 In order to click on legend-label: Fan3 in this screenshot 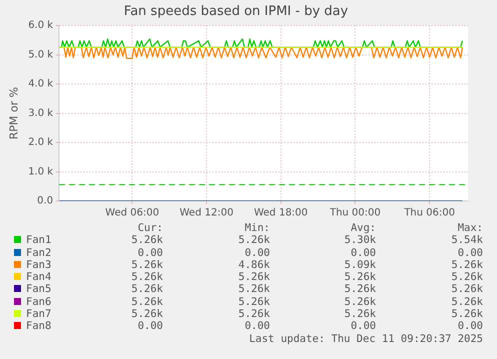, I will do `click(39, 264)`.